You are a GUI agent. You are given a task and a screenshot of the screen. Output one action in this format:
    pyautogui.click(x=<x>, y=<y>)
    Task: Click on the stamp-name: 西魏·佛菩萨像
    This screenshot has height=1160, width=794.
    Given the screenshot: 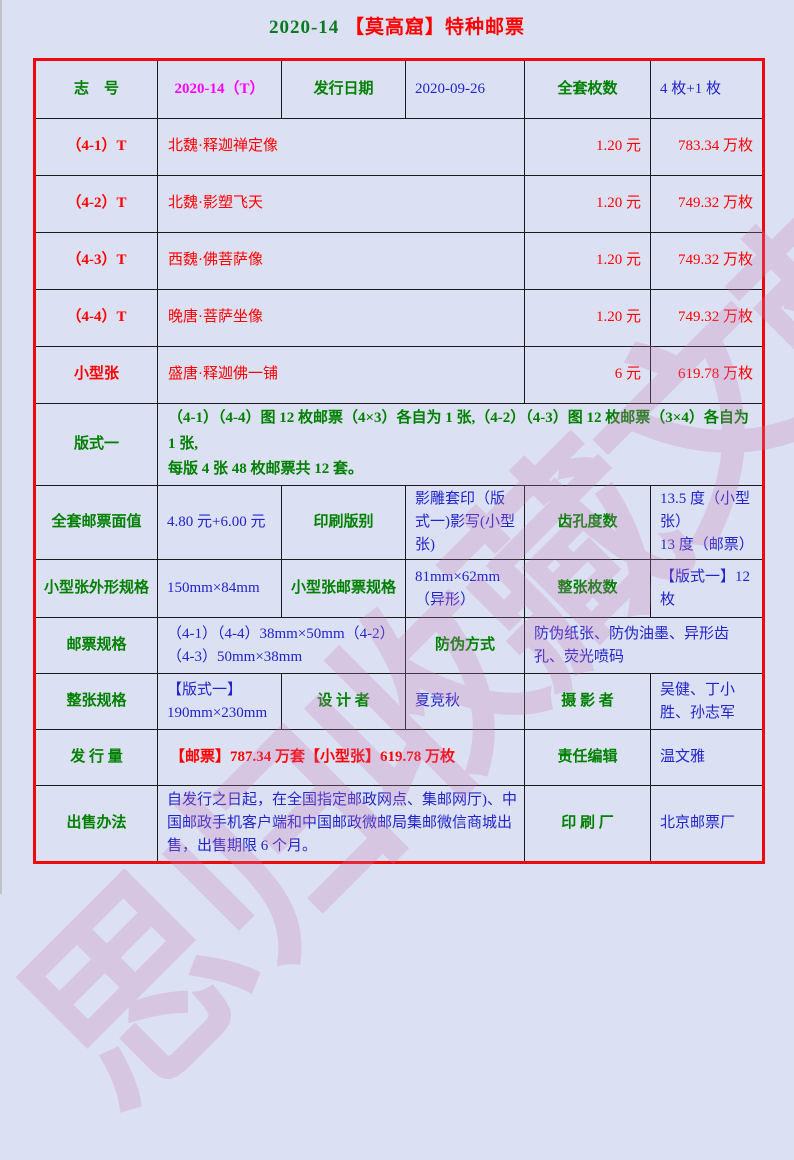 What is the action you would take?
    pyautogui.click(x=341, y=261)
    